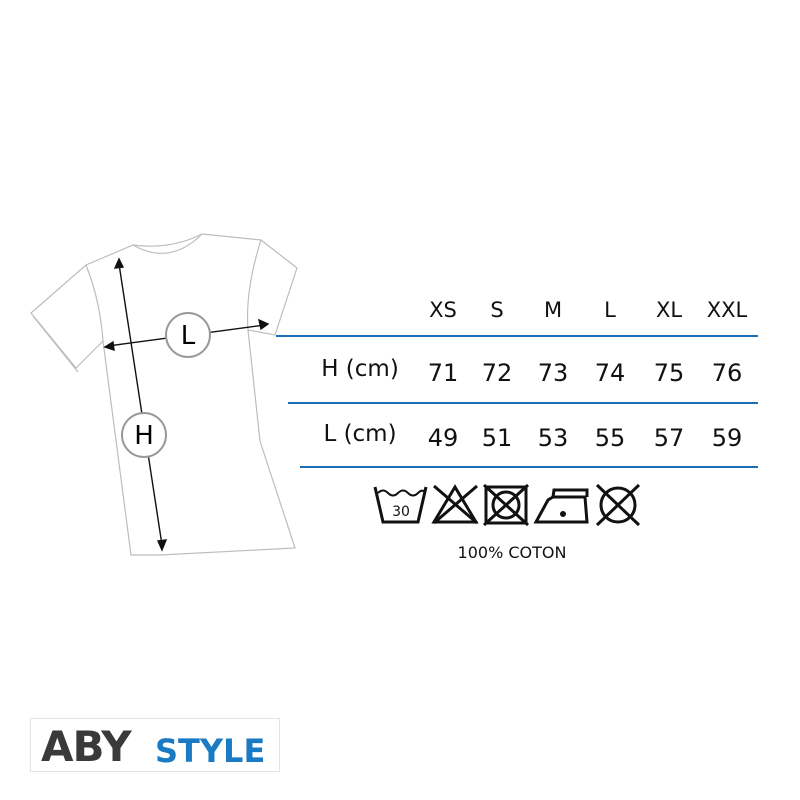  Describe the element at coordinates (497, 438) in the screenshot. I see `cell: 51` at that location.